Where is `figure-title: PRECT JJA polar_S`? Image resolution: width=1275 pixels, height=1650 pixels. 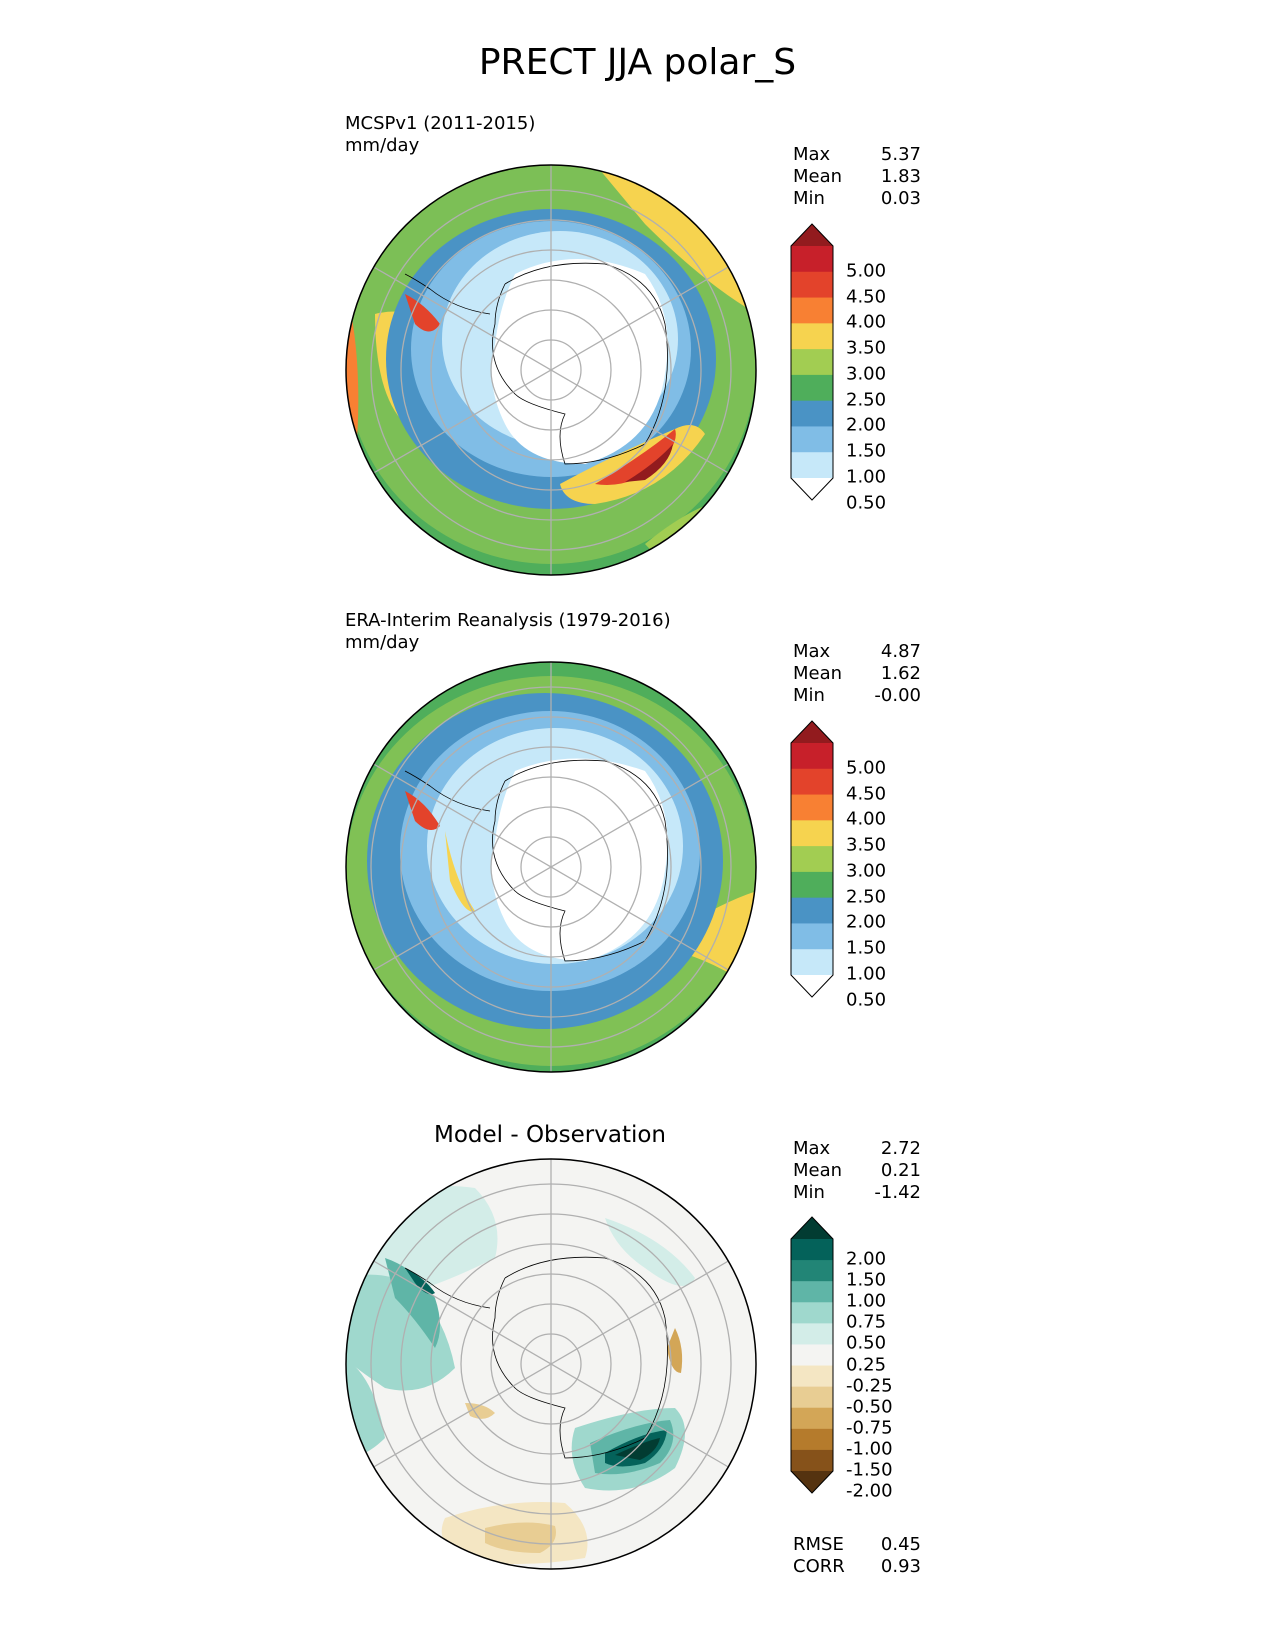
figure-title: PRECT JJA polar_S is located at coordinates (637, 62).